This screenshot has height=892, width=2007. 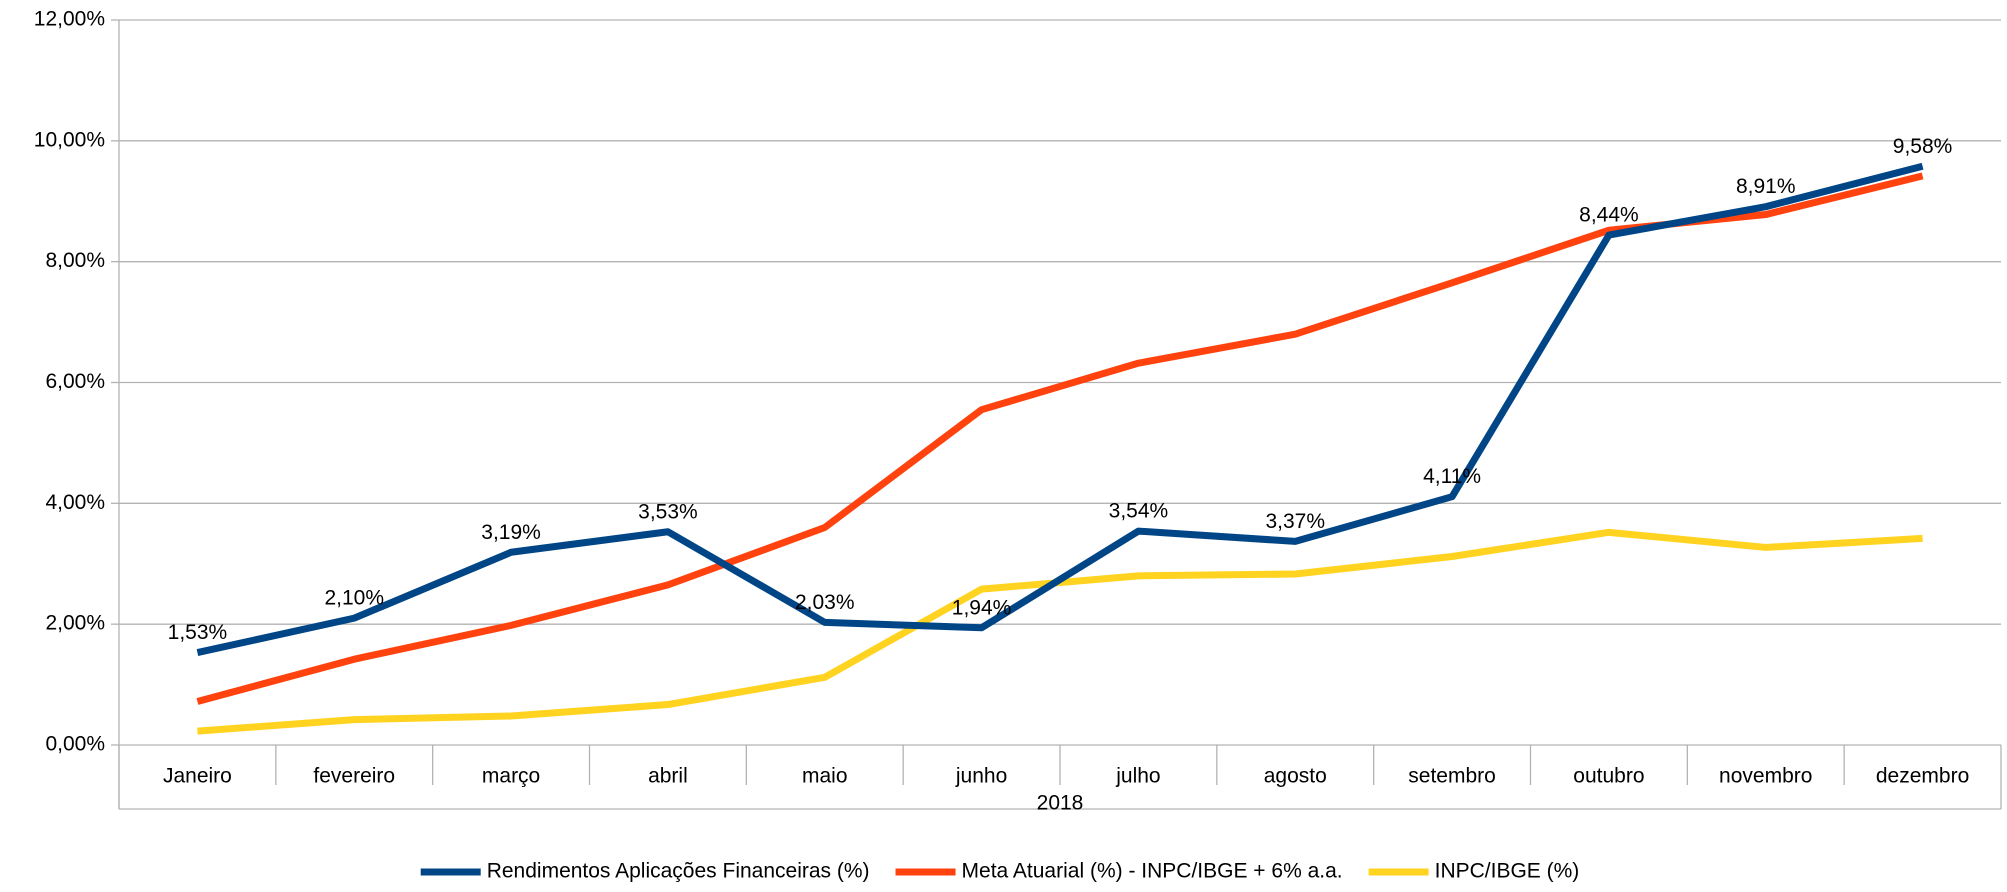 I want to click on data-label: 2,10%, so click(x=354, y=598).